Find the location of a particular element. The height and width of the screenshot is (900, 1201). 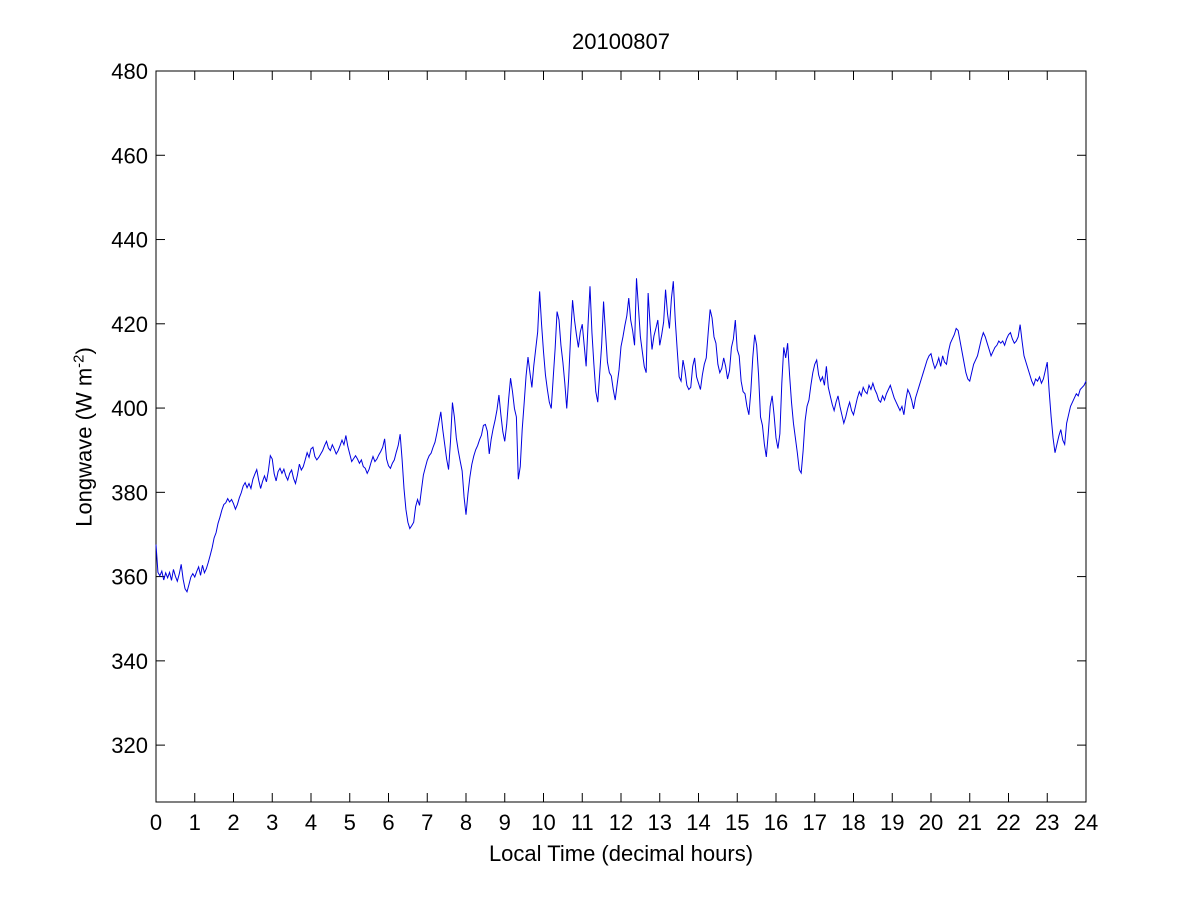

x-tick-label: 0 is located at coordinates (156, 822).